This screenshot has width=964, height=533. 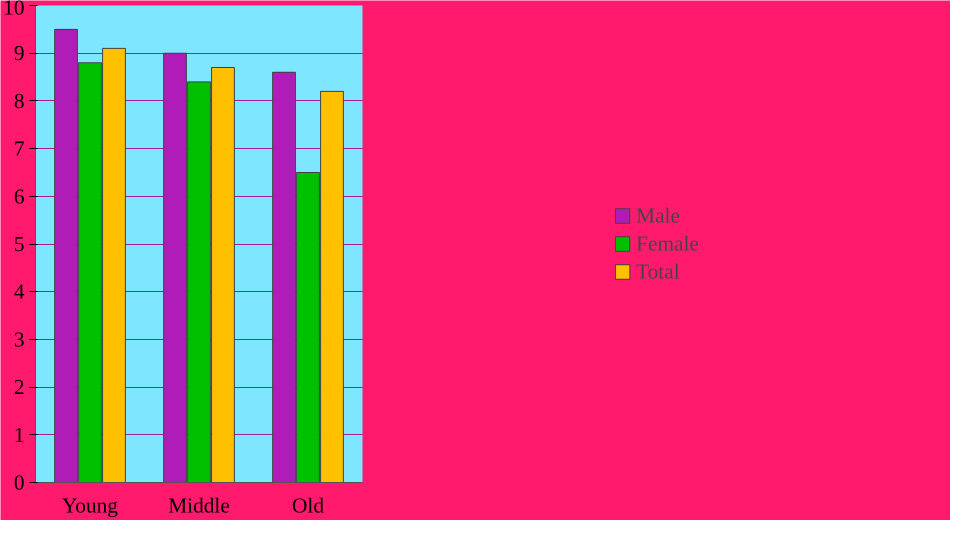 What do you see at coordinates (19, 148) in the screenshot?
I see `y-tick-label: 7` at bounding box center [19, 148].